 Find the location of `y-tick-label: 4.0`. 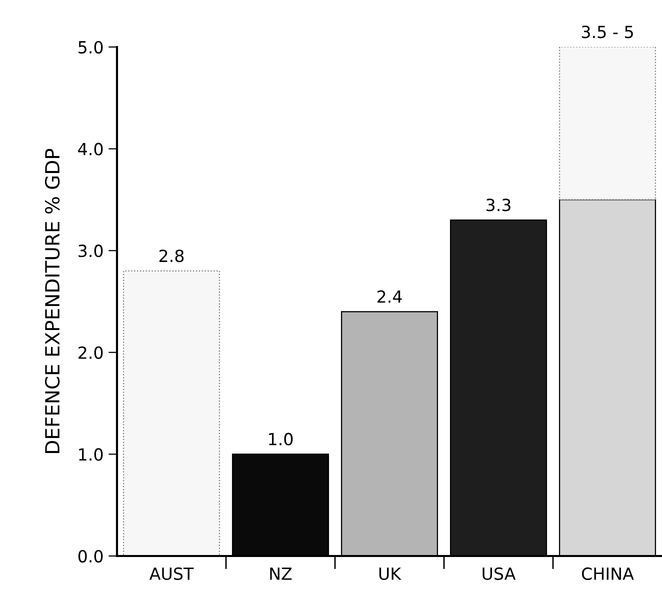

y-tick-label: 4.0 is located at coordinates (90, 149).